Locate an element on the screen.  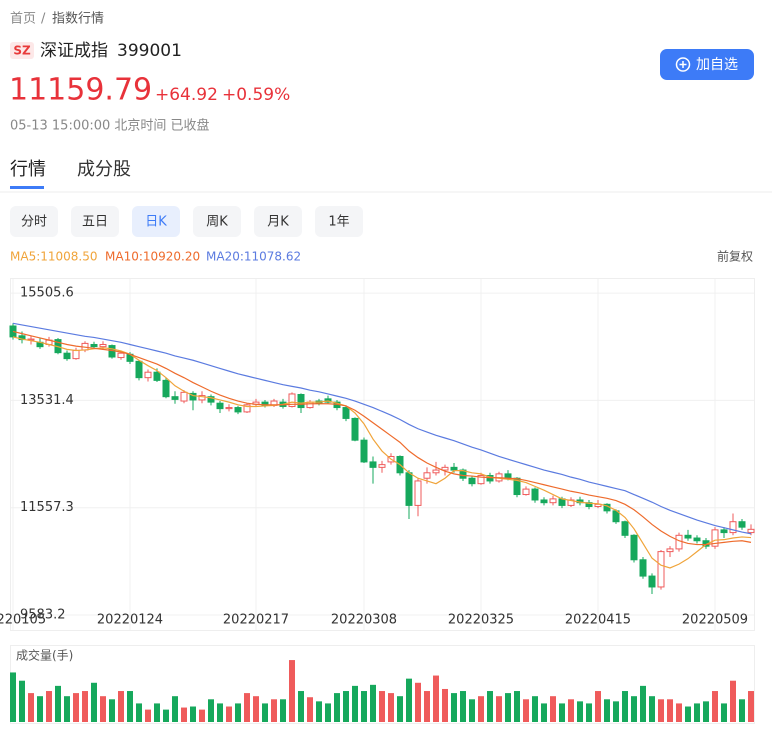
period-label: 1年 is located at coordinates (338, 222).